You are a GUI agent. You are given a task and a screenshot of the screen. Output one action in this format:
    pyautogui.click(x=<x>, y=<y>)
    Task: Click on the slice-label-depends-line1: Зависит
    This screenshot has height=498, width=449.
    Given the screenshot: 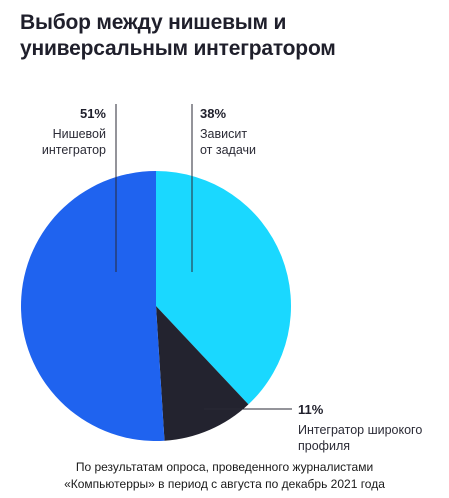 What is the action you would take?
    pyautogui.click(x=224, y=134)
    